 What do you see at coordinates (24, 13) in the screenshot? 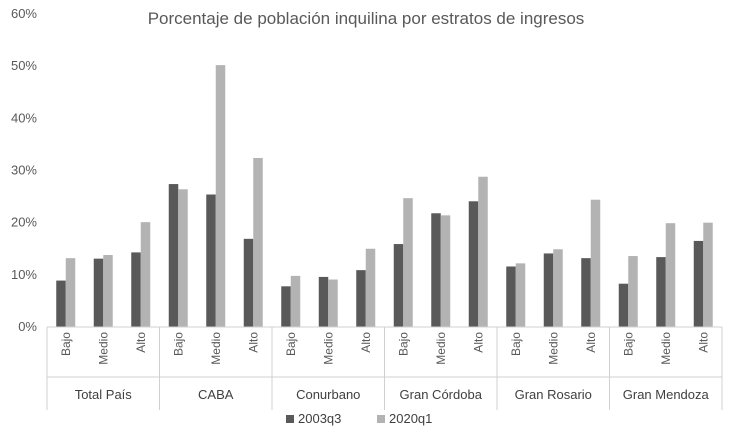
I see `y-tick-label: 60%` at bounding box center [24, 13].